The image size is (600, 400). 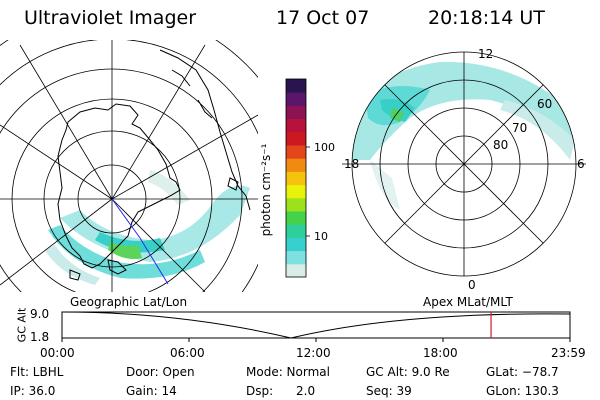 What do you see at coordinates (323, 18) in the screenshot?
I see `date-label: 17 Oct 07` at bounding box center [323, 18].